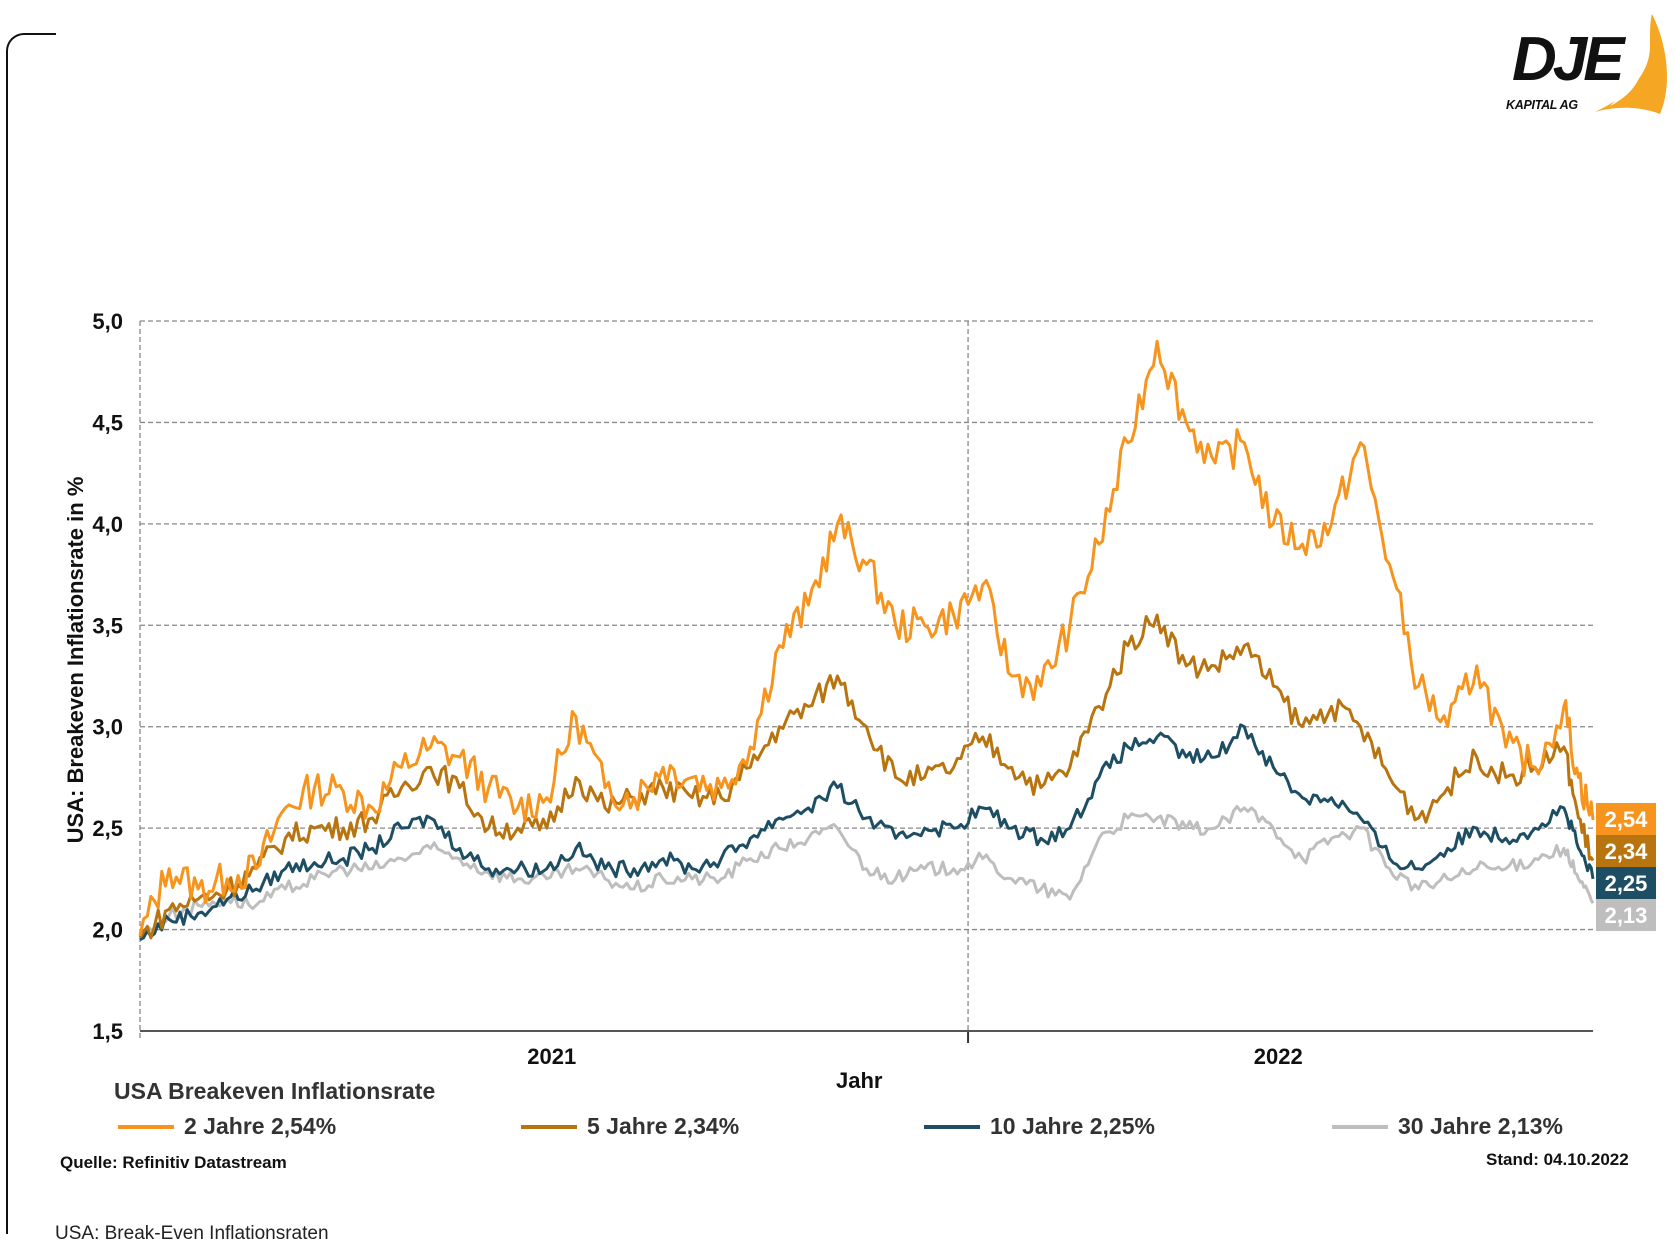  I want to click on slide-title: USA: Break-Even Inflationsraten, so click(192, 1233).